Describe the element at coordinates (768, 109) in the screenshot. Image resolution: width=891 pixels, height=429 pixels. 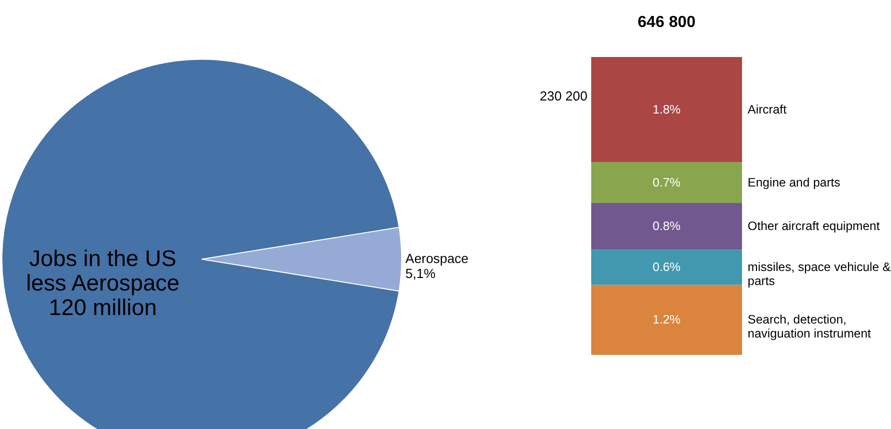
I see `series-label: Aircraft` at that location.